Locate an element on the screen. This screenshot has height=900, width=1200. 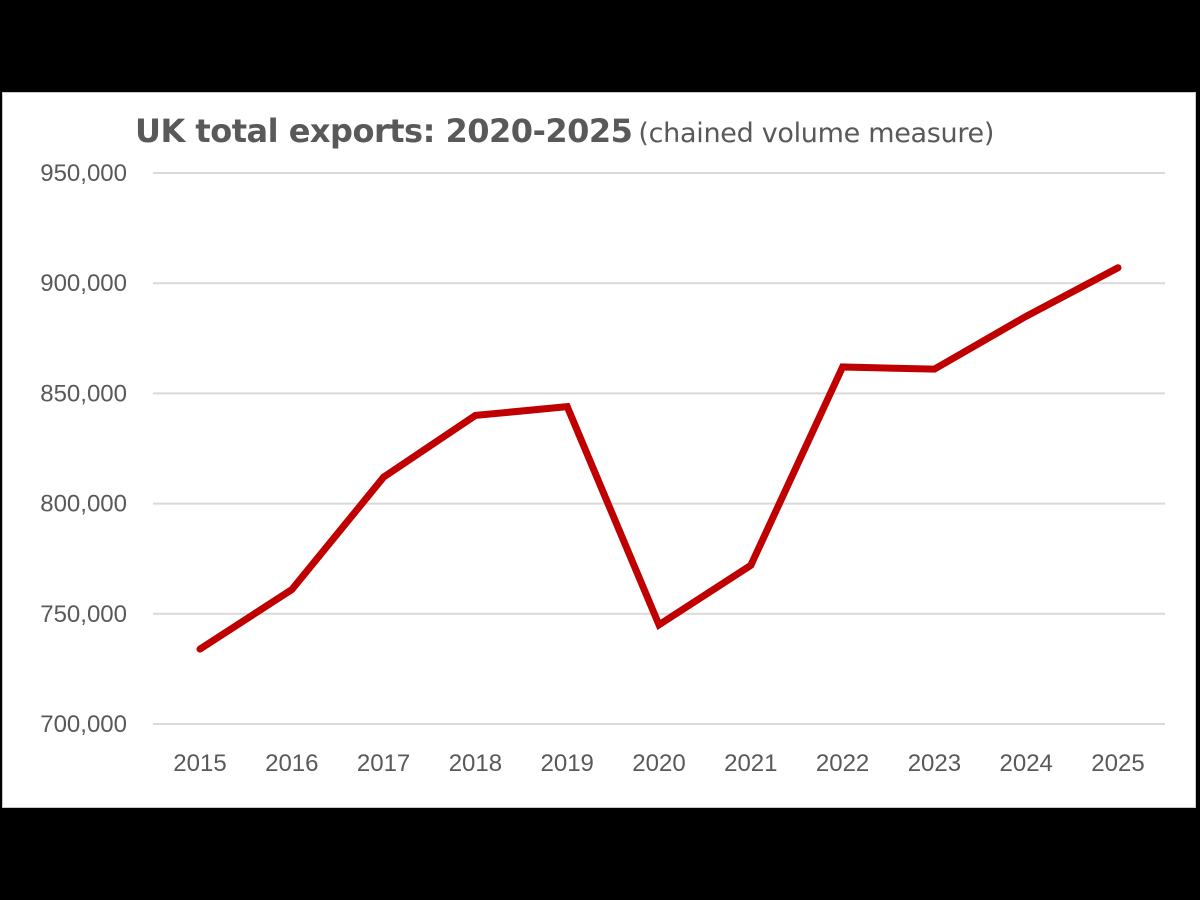
y-tick-label: 700,000 is located at coordinates (83, 724).